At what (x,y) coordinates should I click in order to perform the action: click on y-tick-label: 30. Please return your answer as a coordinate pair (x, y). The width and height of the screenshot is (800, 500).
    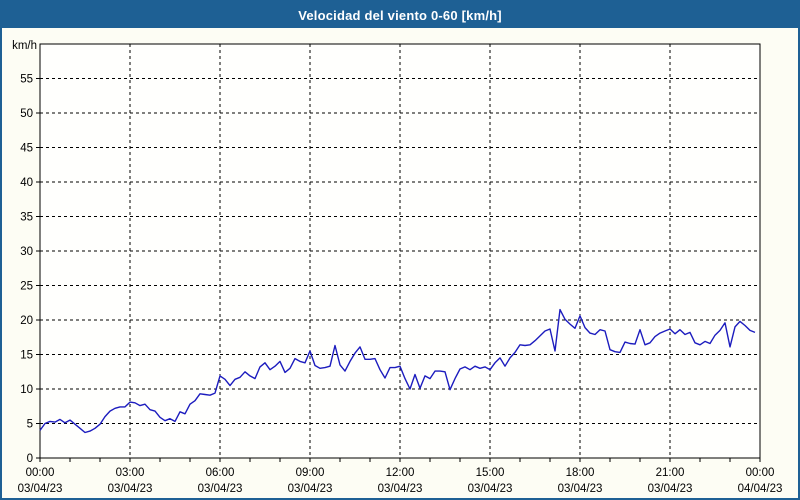
    Looking at the image, I should click on (26, 252).